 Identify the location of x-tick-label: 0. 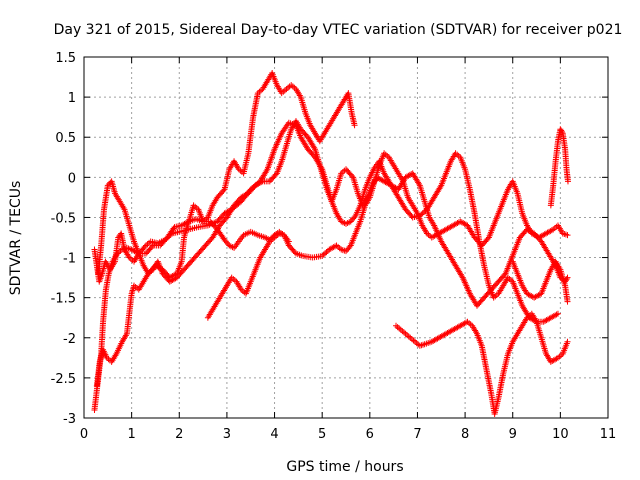
(84, 434).